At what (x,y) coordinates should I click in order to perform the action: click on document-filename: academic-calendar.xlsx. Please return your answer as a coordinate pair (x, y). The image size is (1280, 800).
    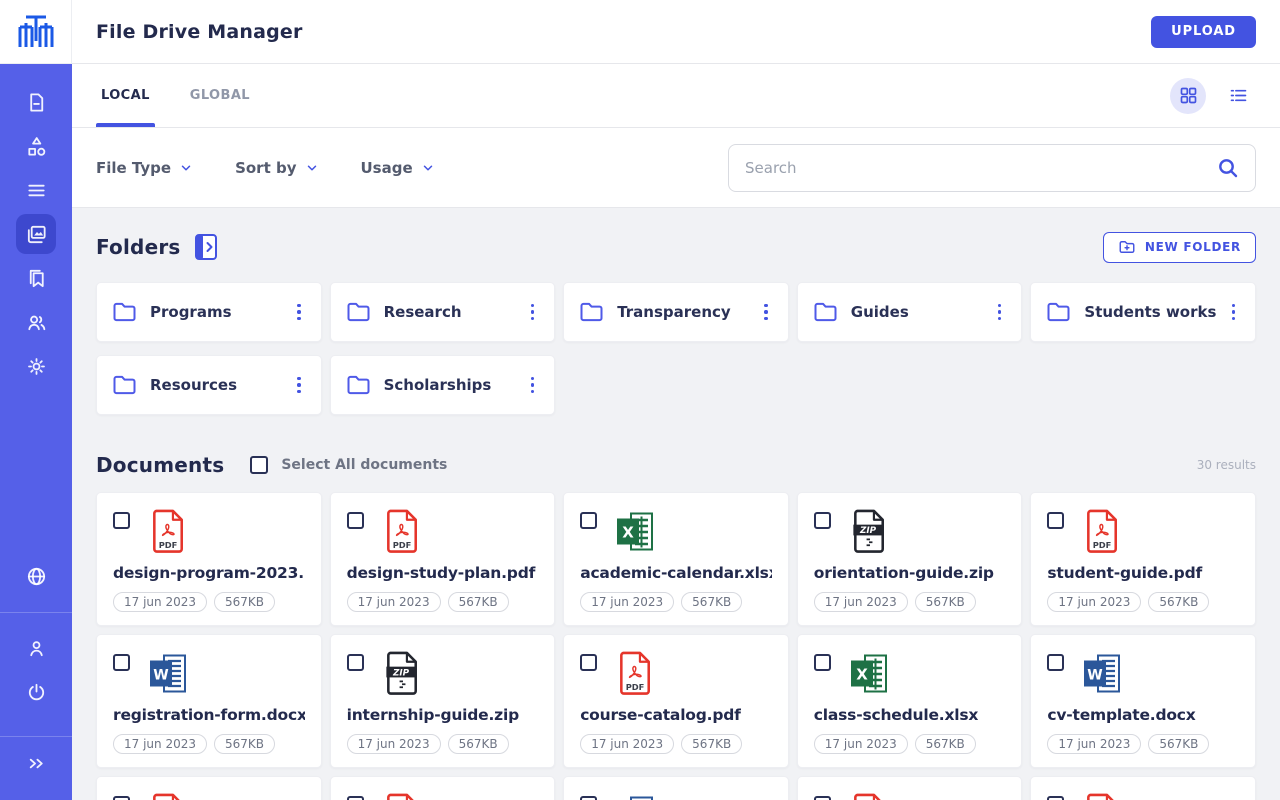
    Looking at the image, I should click on (676, 573).